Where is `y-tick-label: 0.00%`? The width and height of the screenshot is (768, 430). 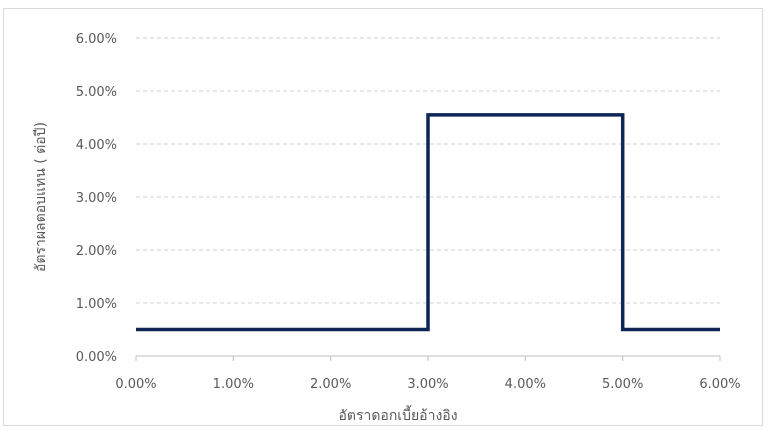
y-tick-label: 0.00% is located at coordinates (96, 357).